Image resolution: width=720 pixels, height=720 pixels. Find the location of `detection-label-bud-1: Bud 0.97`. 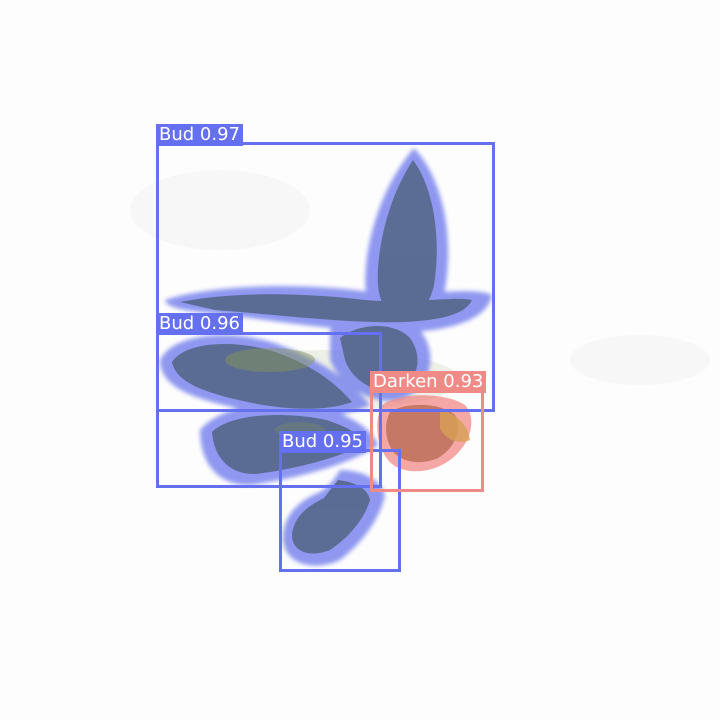

detection-label-bud-1: Bud 0.97 is located at coordinates (199, 135).